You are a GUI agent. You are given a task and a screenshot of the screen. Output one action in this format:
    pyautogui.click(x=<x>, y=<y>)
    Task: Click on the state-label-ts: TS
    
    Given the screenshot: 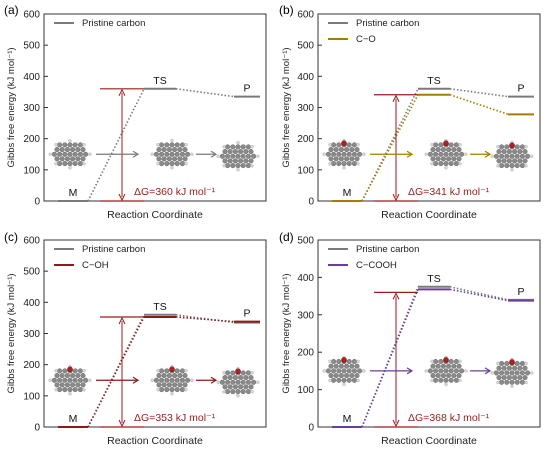 What is the action you would take?
    pyautogui.click(x=433, y=81)
    